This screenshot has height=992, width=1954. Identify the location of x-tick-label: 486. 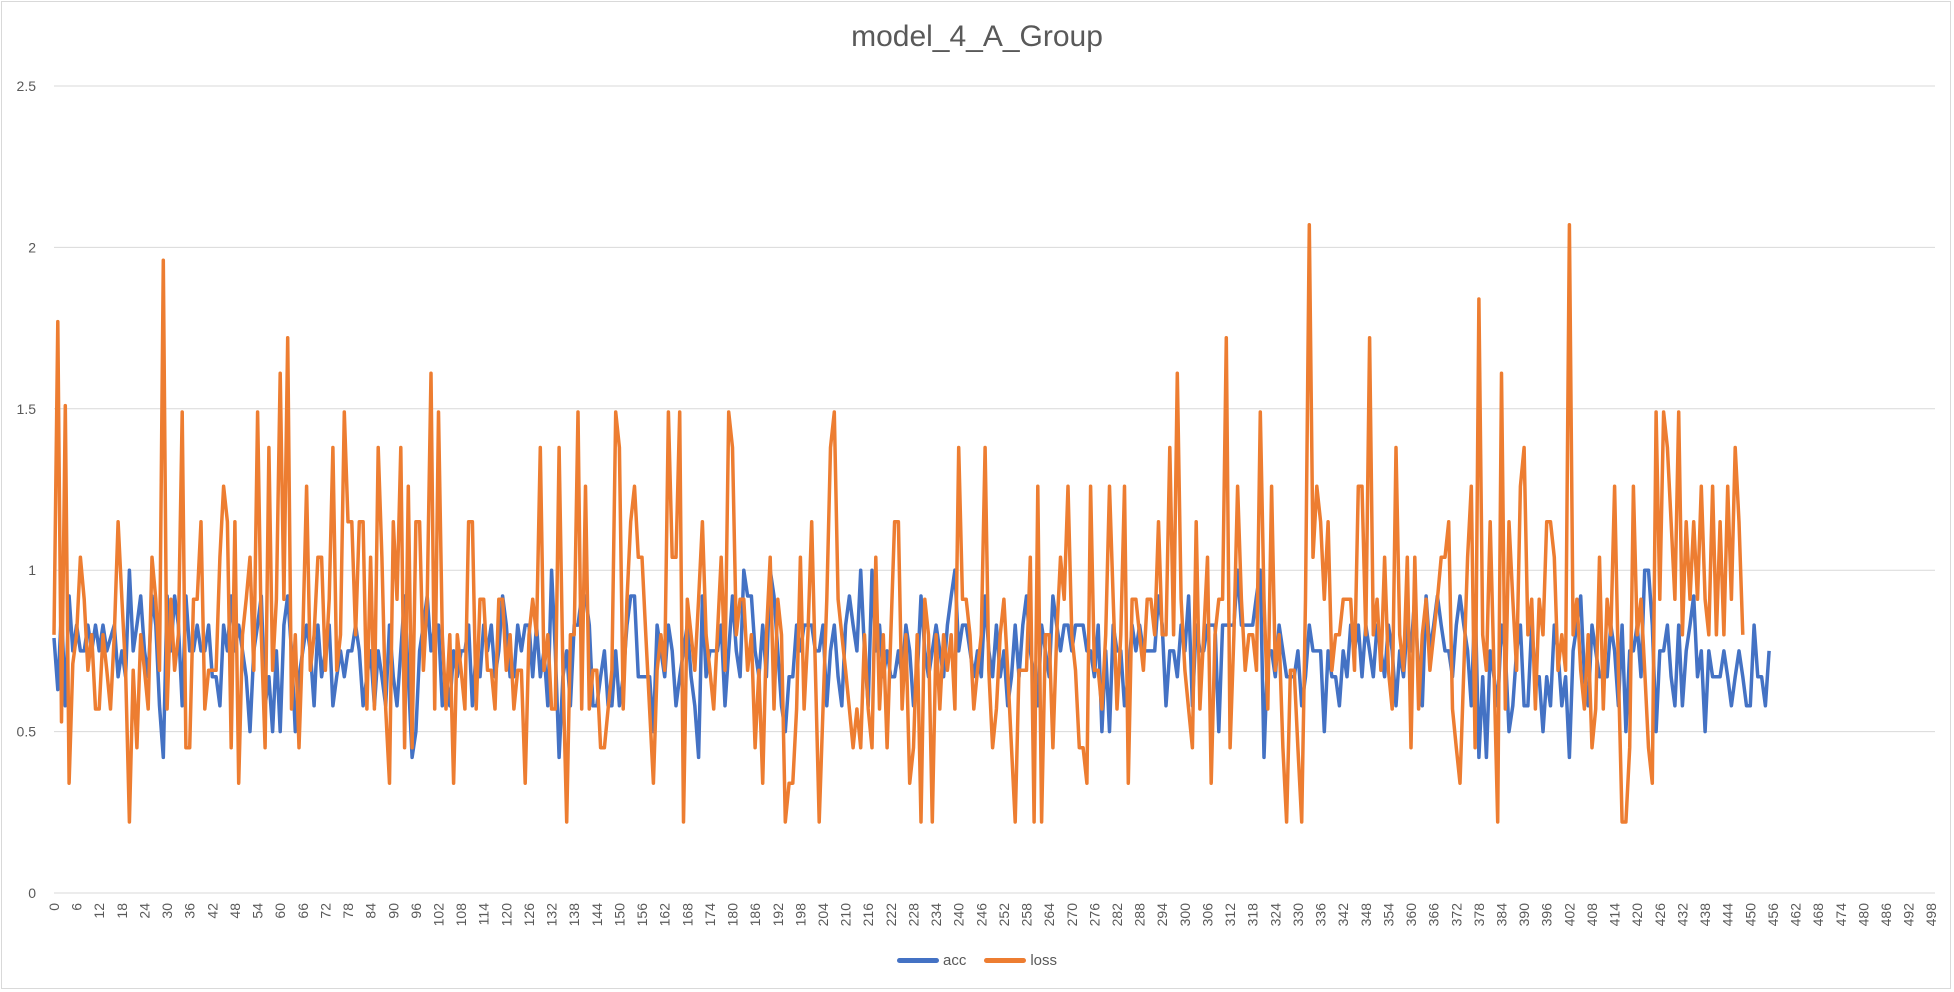
(1886, 915).